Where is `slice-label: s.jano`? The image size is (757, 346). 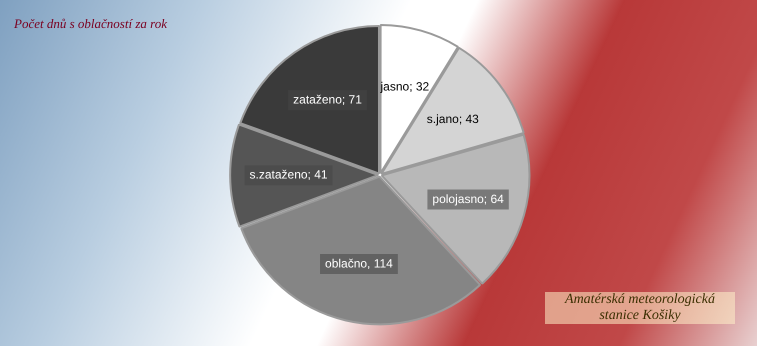
slice-label: s.jano is located at coordinates (443, 119).